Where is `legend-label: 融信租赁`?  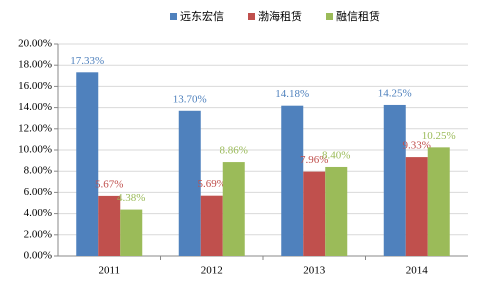 legend-label: 融信租赁 is located at coordinates (358, 16).